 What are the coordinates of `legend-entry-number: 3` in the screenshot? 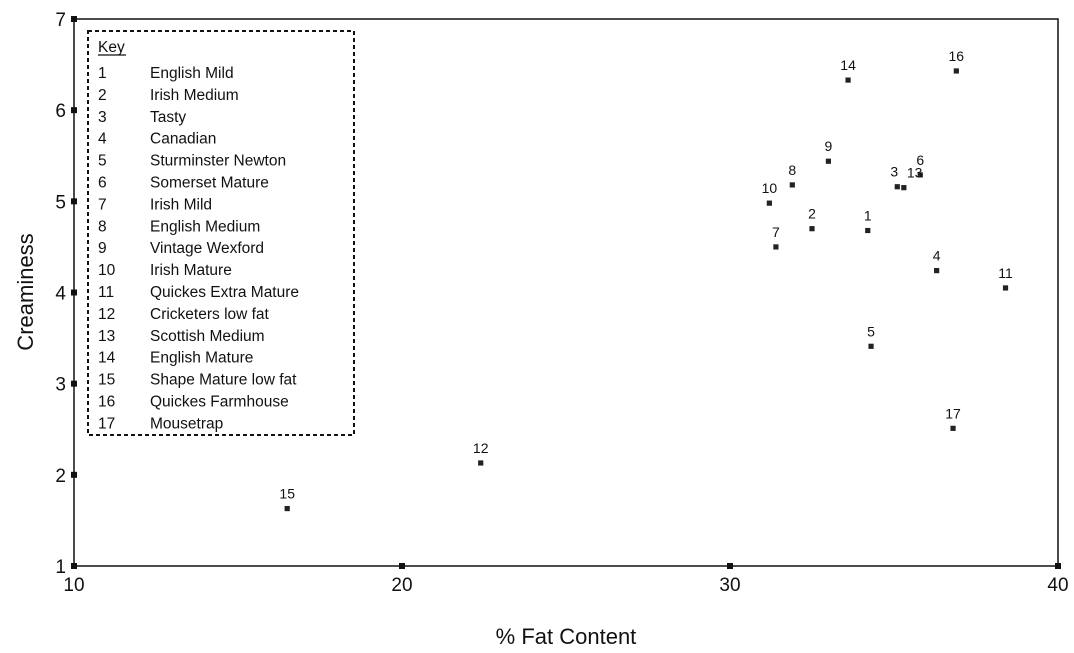 It's located at (102, 117).